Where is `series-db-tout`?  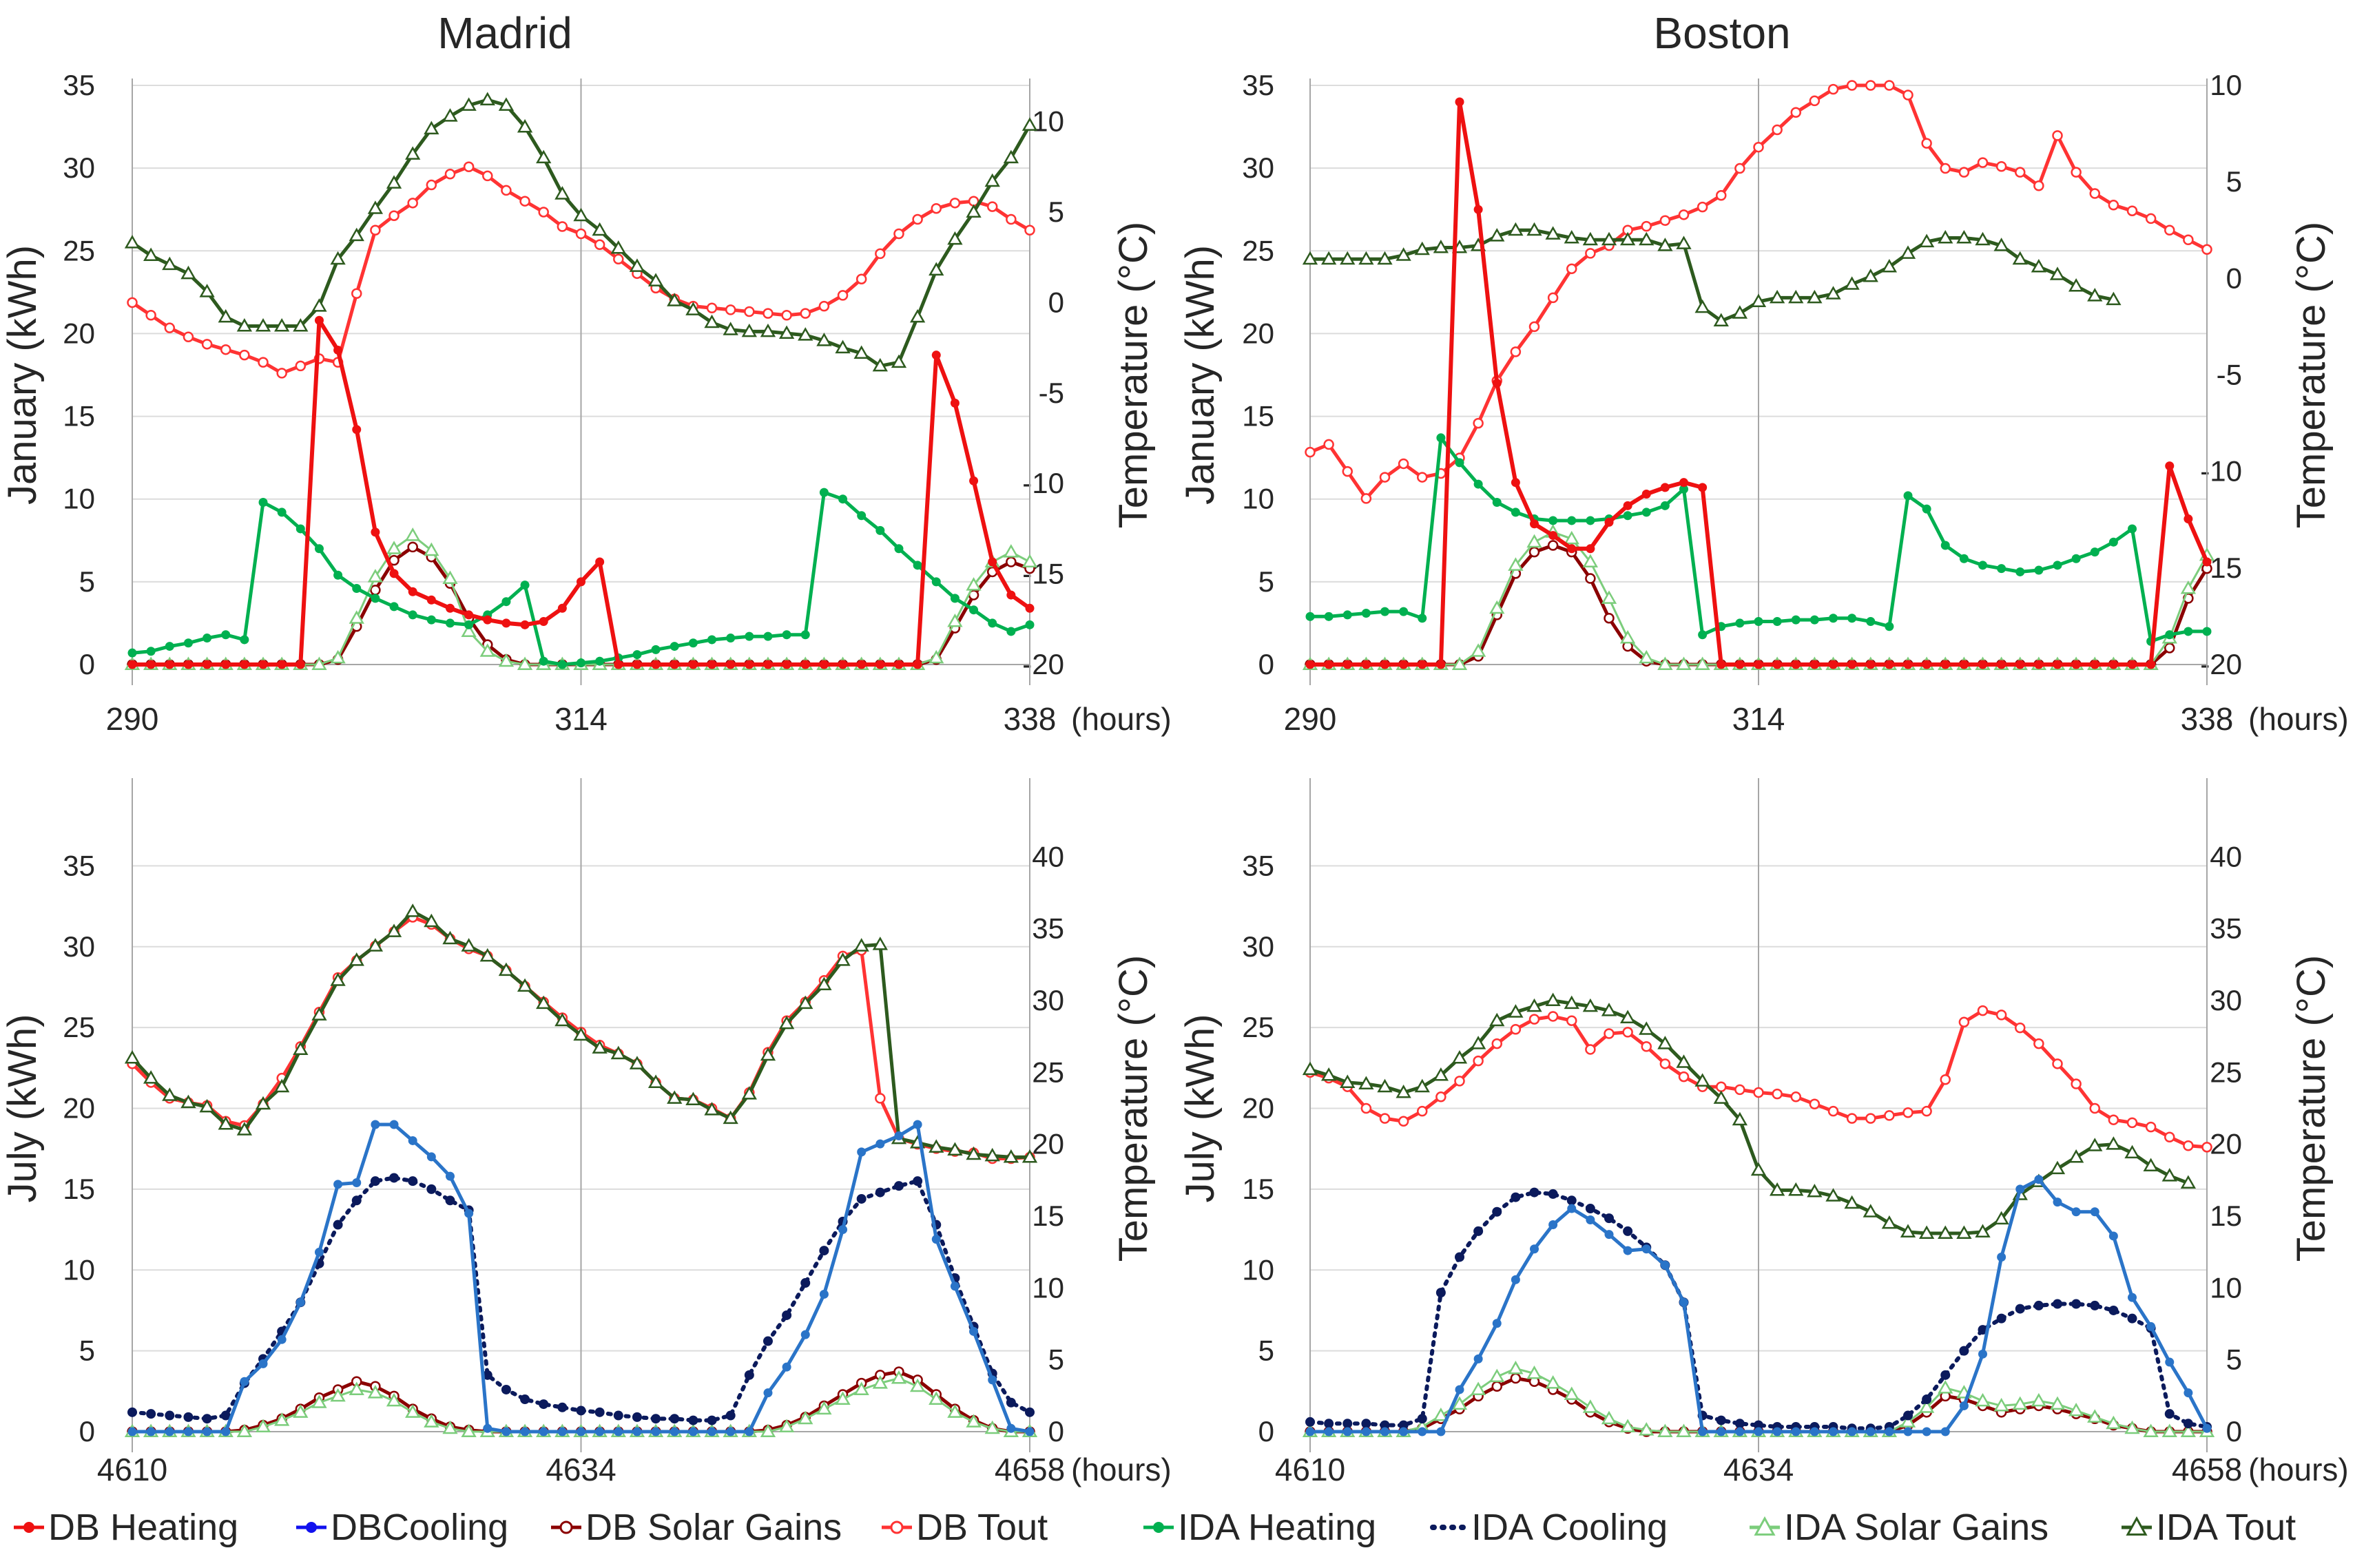 series-db-tout is located at coordinates (1758, 1079).